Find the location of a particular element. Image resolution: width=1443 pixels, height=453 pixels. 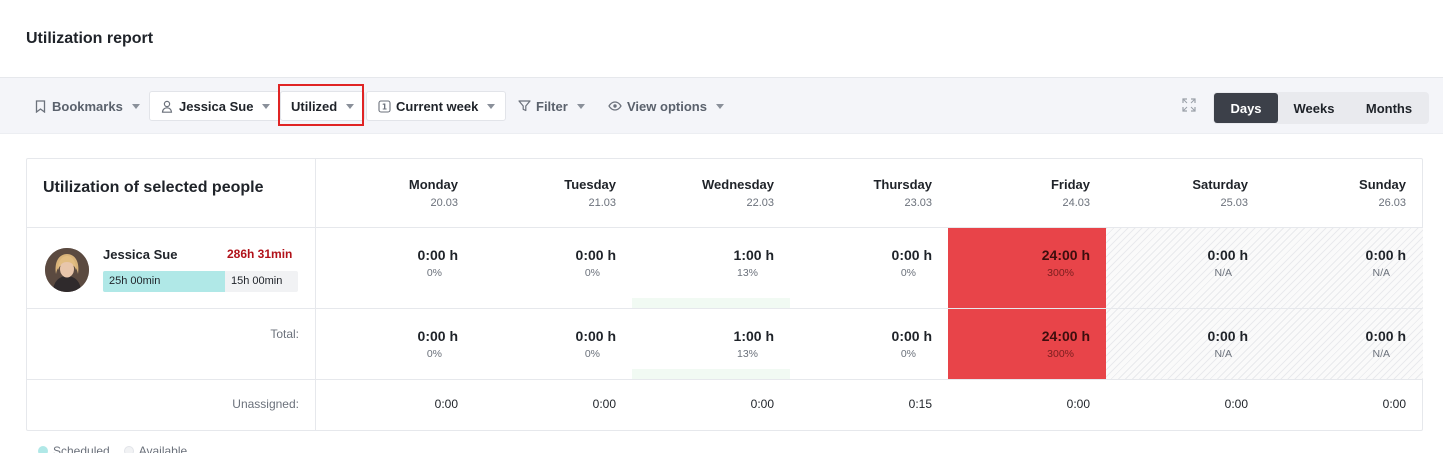

period-dropdown: 1 Current week is located at coordinates (436, 106).